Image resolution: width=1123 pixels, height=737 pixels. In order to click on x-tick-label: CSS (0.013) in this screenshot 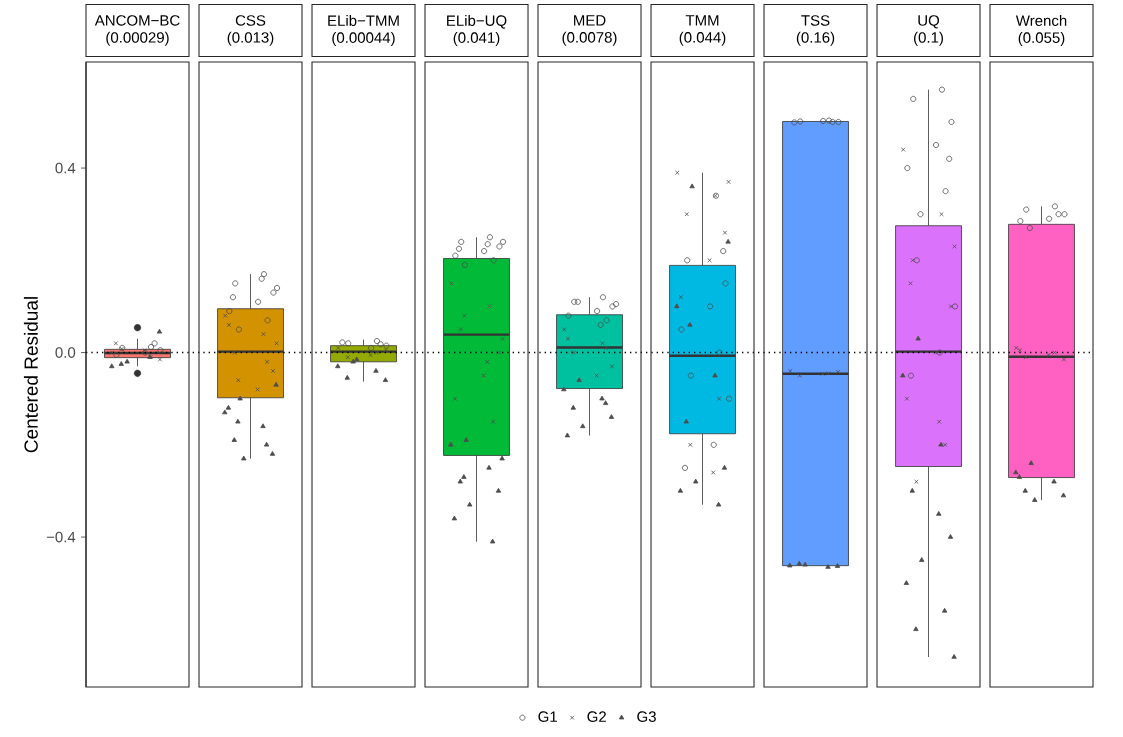, I will do `click(250, 30)`.